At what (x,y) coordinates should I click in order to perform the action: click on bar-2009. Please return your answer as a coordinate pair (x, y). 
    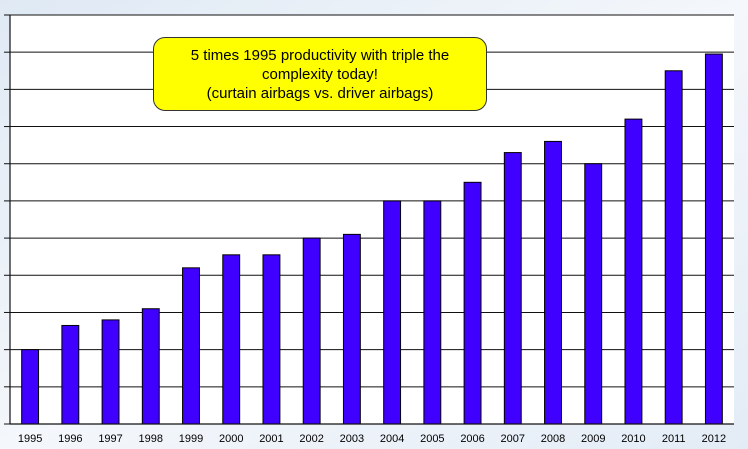
    Looking at the image, I should click on (593, 294).